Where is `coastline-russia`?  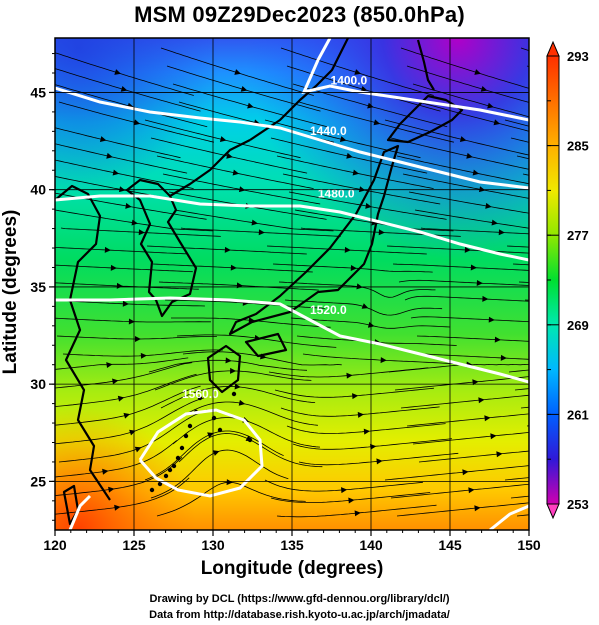
coastline-russia is located at coordinates (299, 89).